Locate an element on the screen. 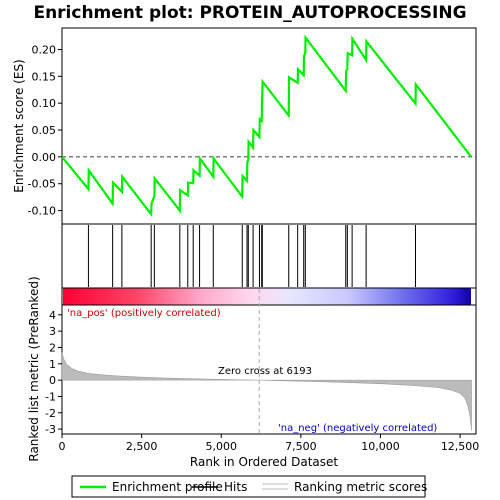 The width and height of the screenshot is (500, 500). pos-label: 'na_pos' (positively correlated) is located at coordinates (144, 313).